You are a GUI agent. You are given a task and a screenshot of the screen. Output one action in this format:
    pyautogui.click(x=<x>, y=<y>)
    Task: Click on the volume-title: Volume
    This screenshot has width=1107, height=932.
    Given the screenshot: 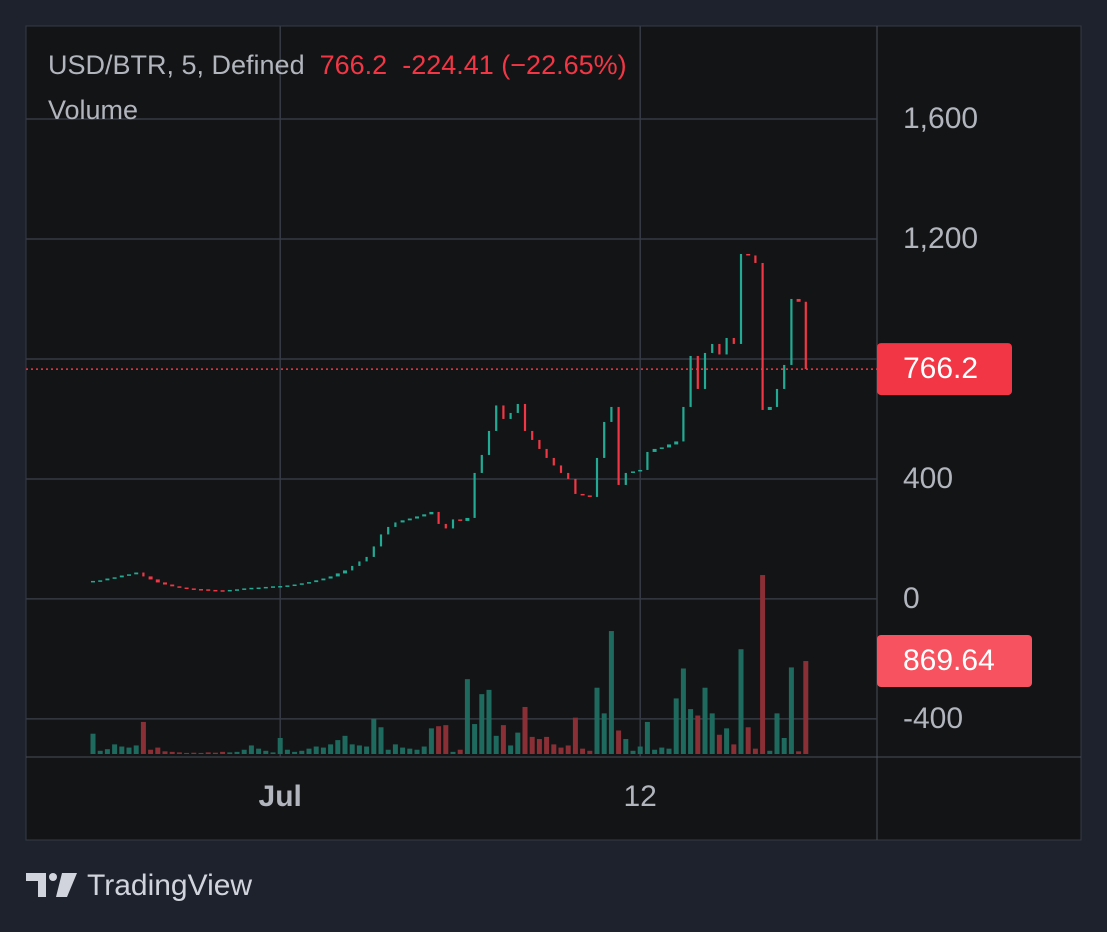 What is the action you would take?
    pyautogui.click(x=93, y=110)
    